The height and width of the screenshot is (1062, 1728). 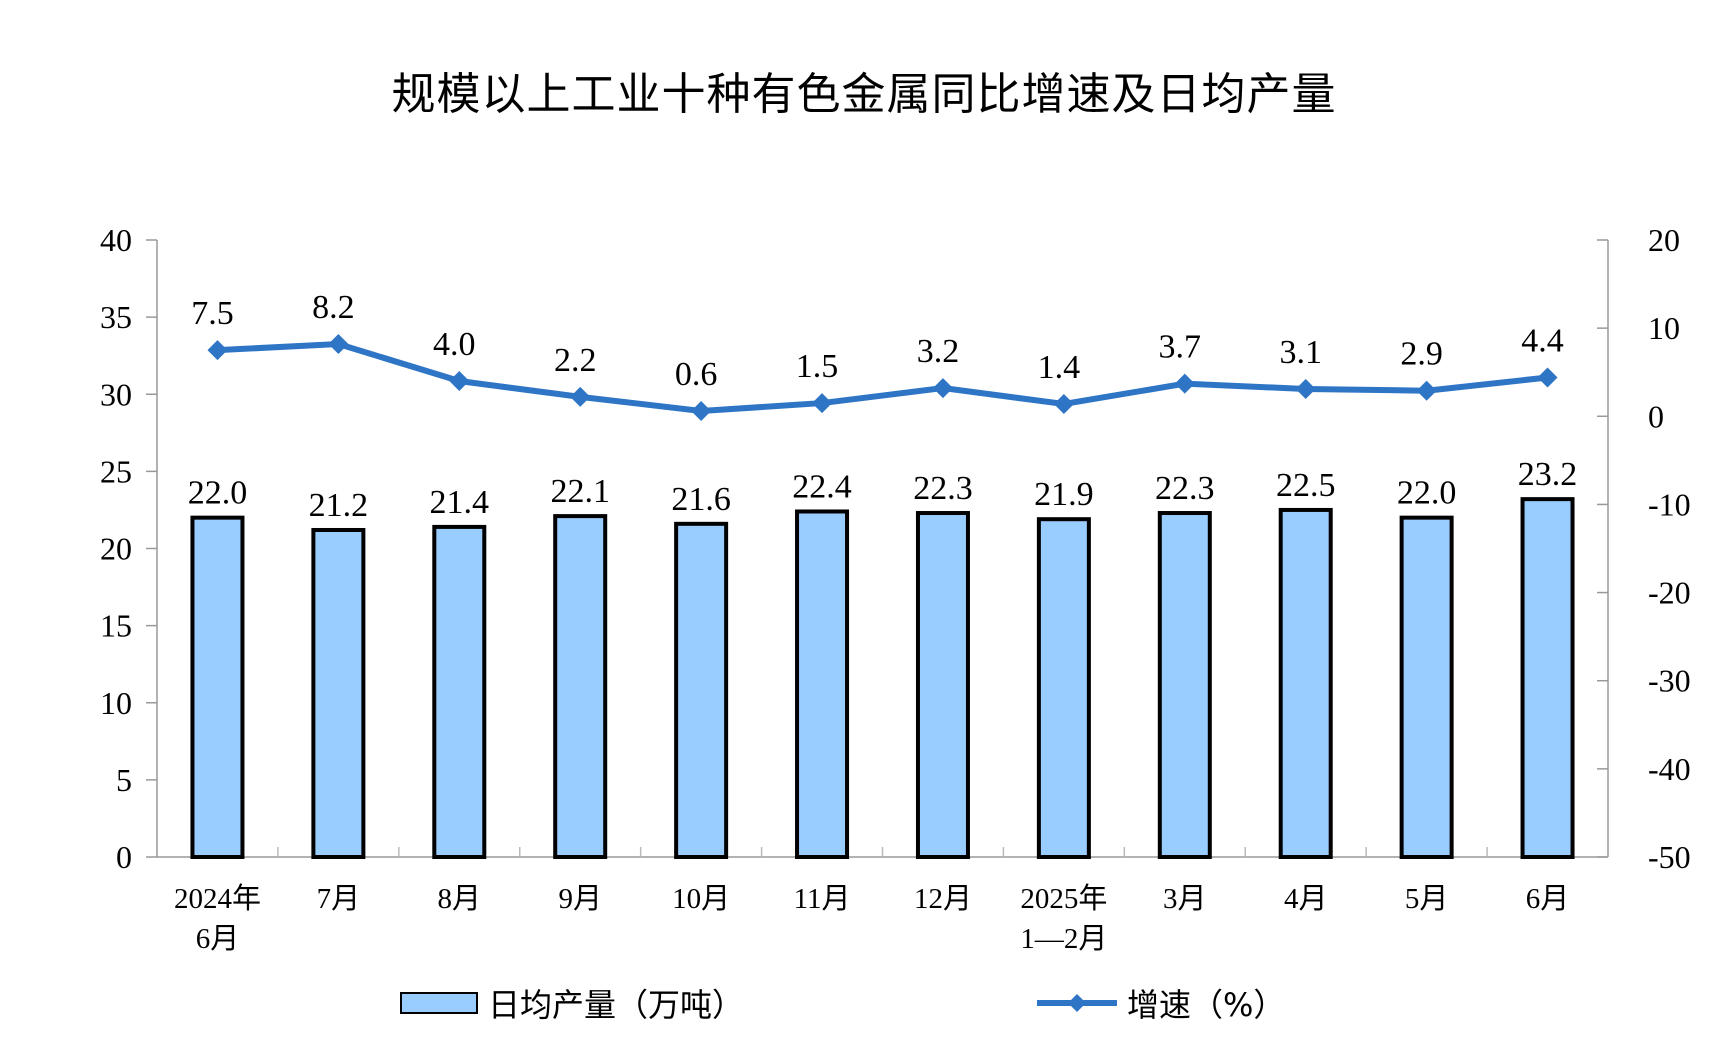 I want to click on x-tick-label: 7月, so click(x=339, y=899).